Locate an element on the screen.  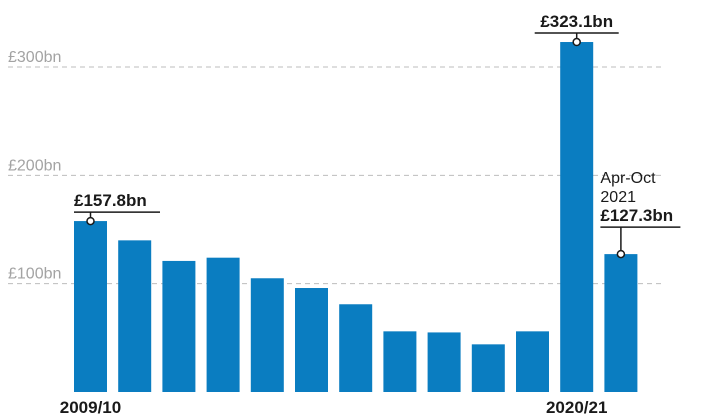
annotation-value-label-12: £127.3bn is located at coordinates (636, 215).